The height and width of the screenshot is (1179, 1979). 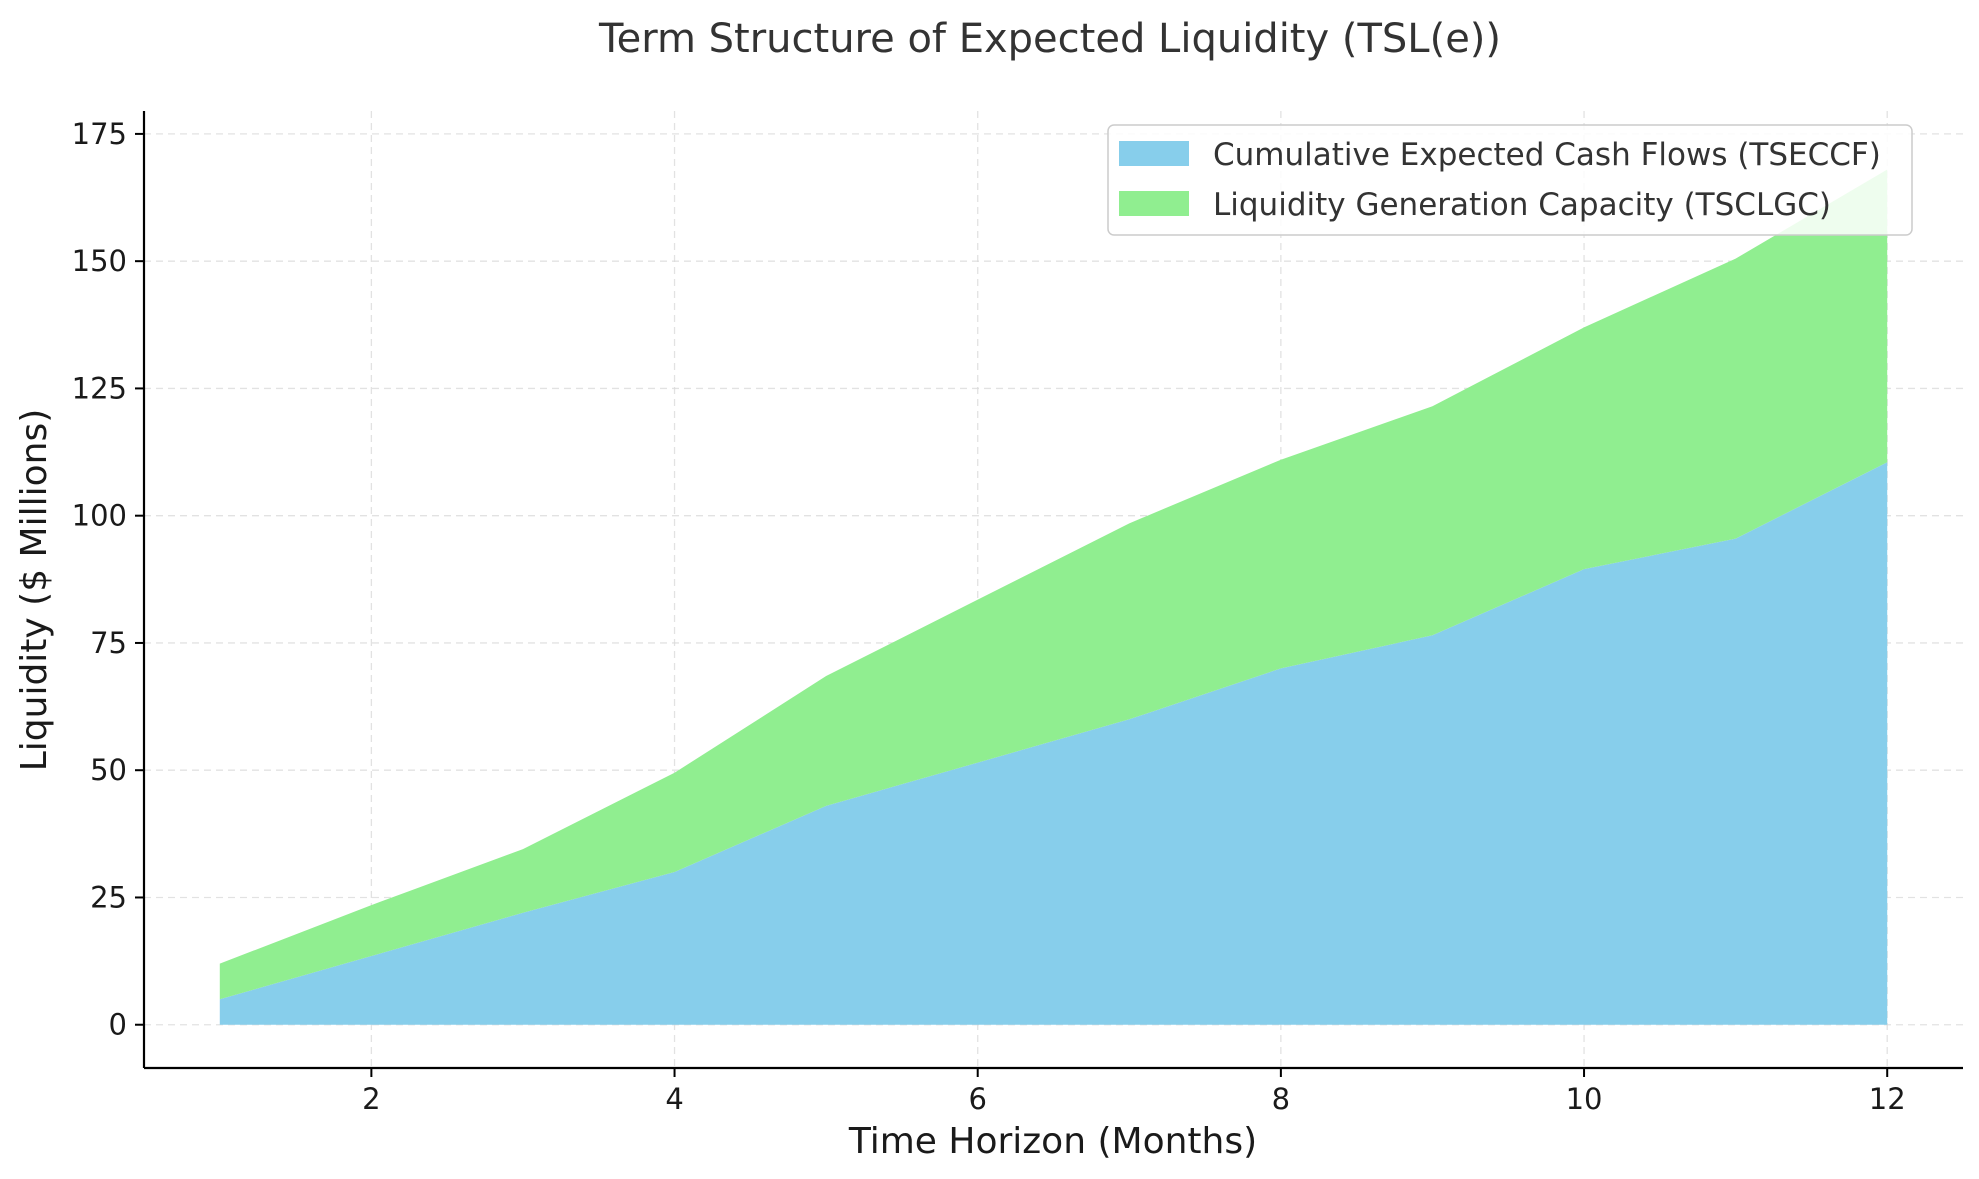 I want to click on legend-swatch-generation-capacity, so click(x=1154, y=203).